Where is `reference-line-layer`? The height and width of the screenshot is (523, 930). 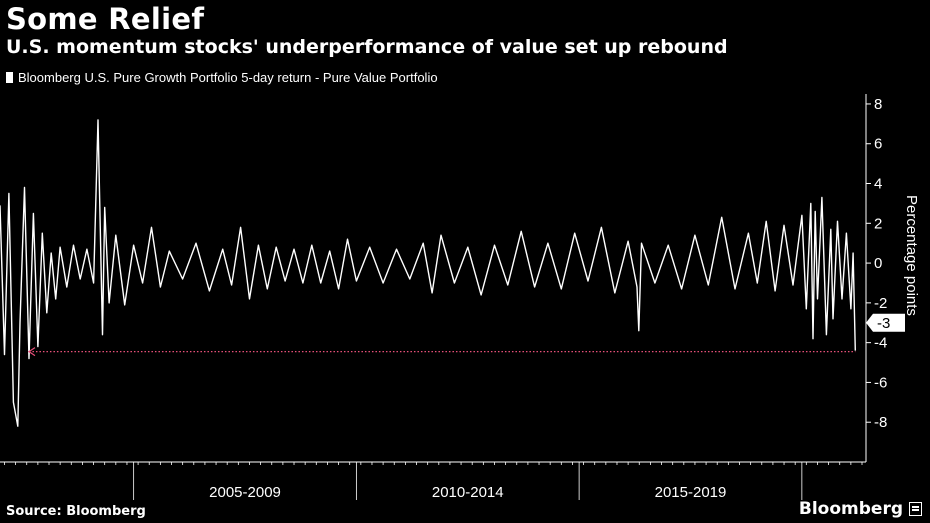
reference-line-layer is located at coordinates (441, 352).